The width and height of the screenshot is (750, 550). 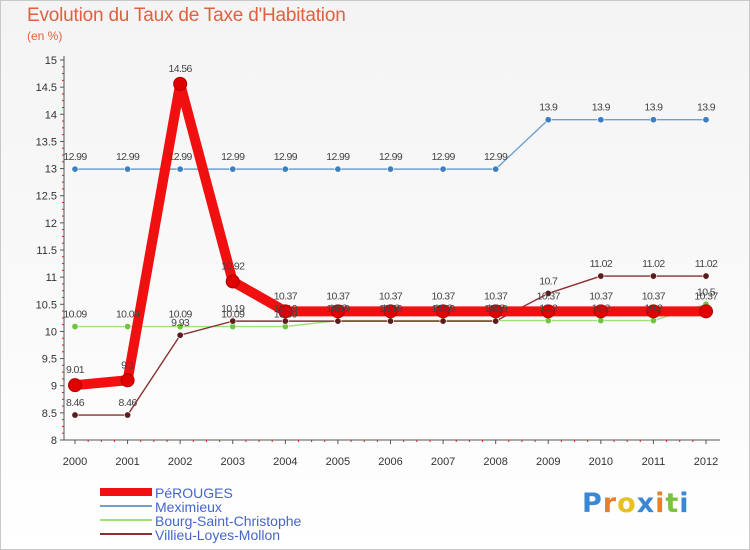 What do you see at coordinates (49, 360) in the screenshot?
I see `y-tick-label: 9.5` at bounding box center [49, 360].